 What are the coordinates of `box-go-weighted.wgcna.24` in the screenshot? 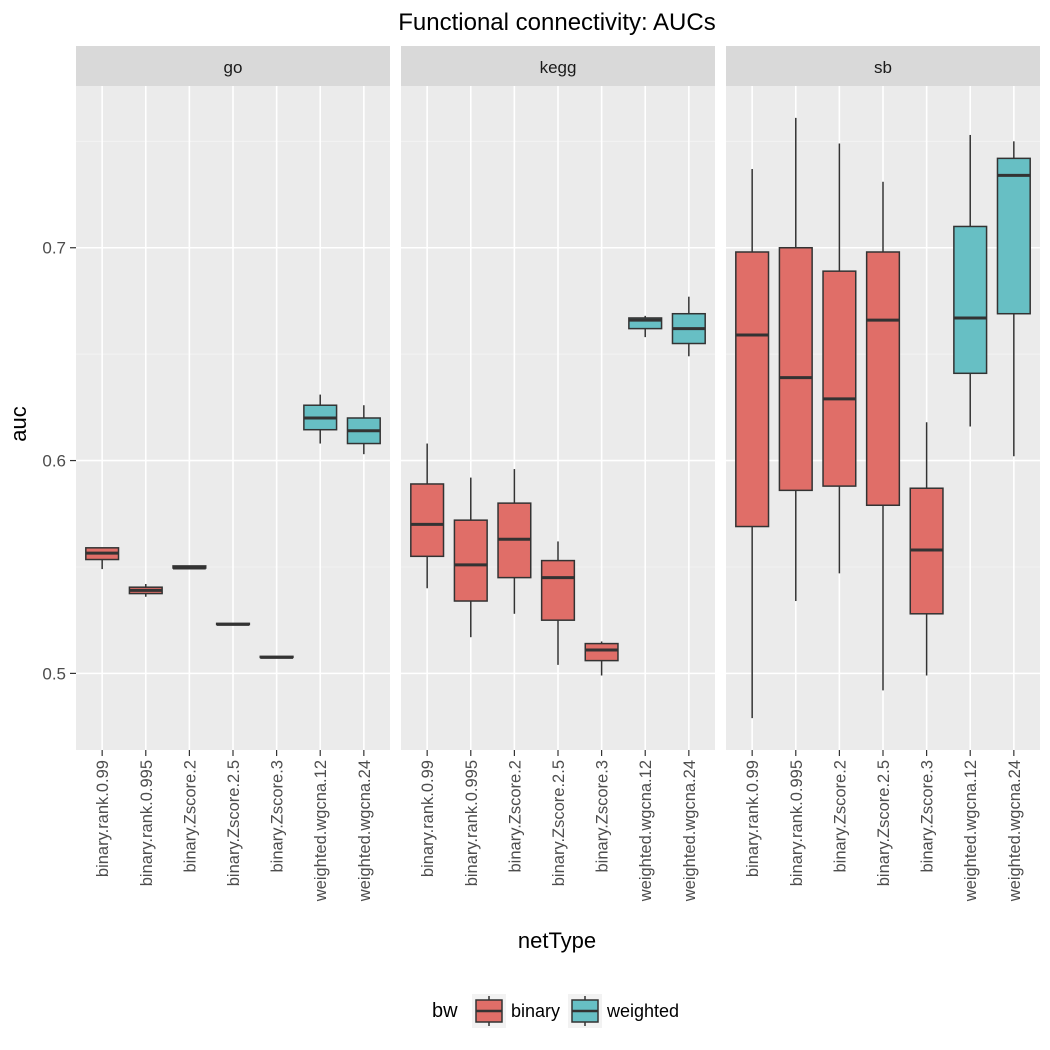 It's located at (363, 430).